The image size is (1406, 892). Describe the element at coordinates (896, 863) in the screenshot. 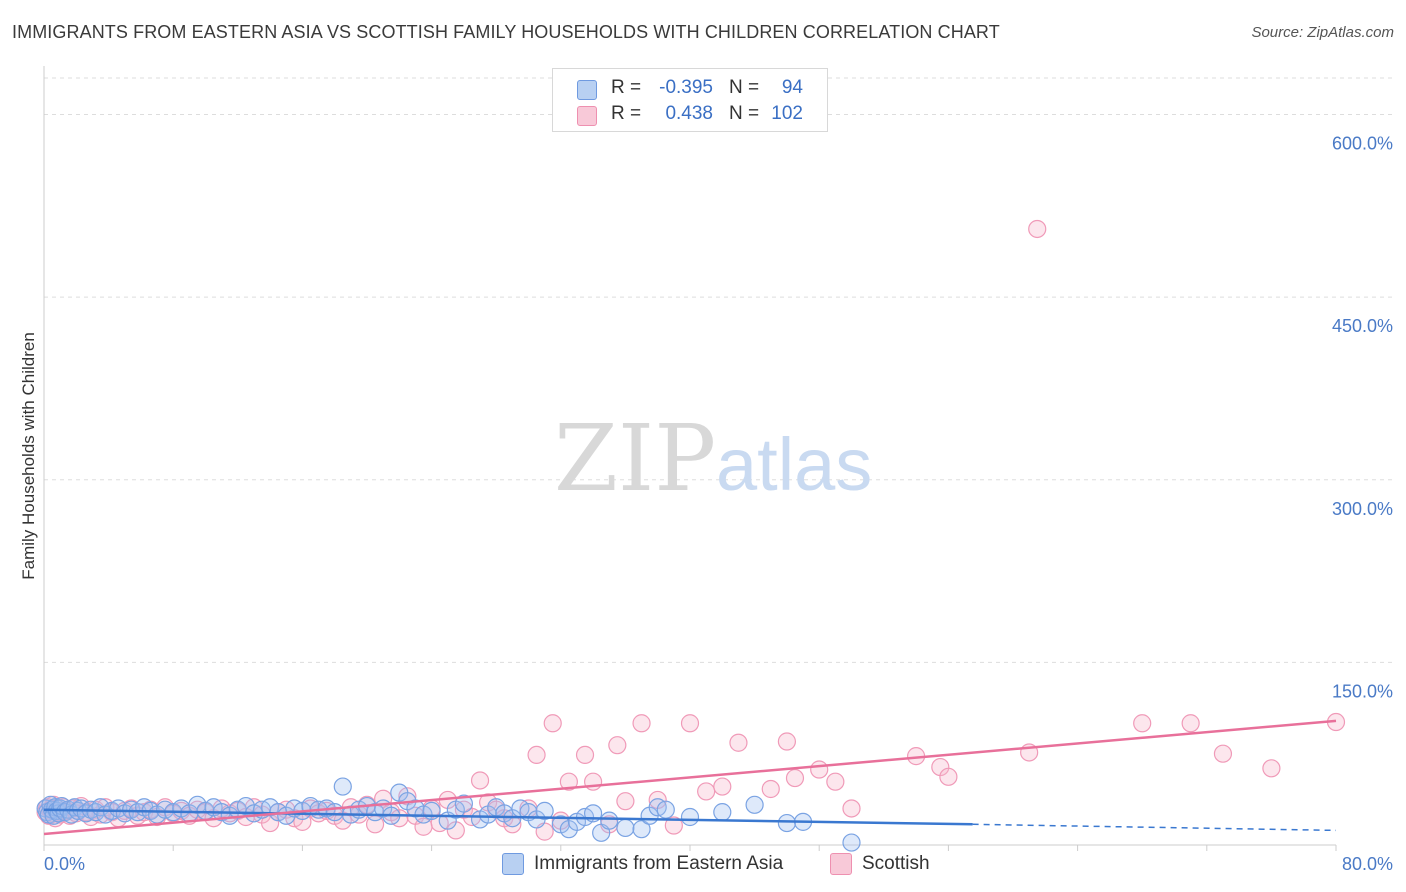

I see `series-label-scottish: Scottish` at that location.